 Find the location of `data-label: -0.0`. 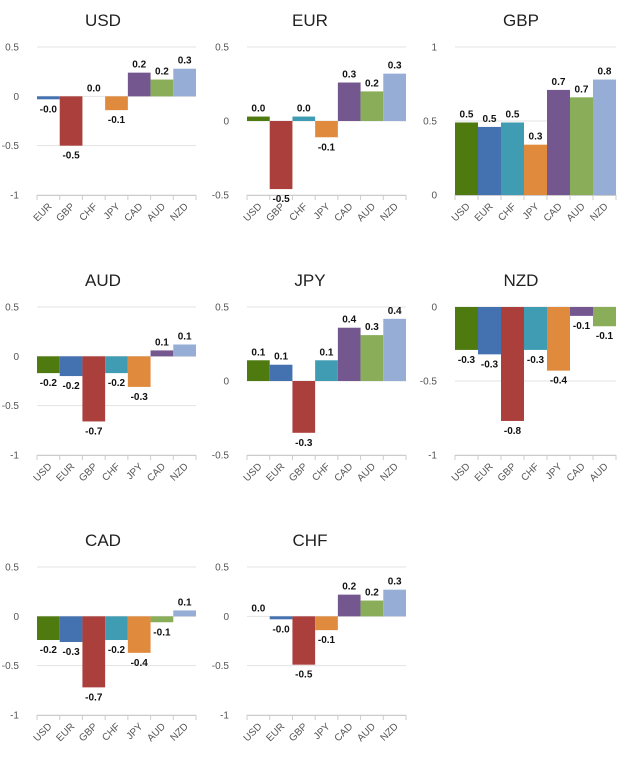

data-label: -0.0 is located at coordinates (281, 629).